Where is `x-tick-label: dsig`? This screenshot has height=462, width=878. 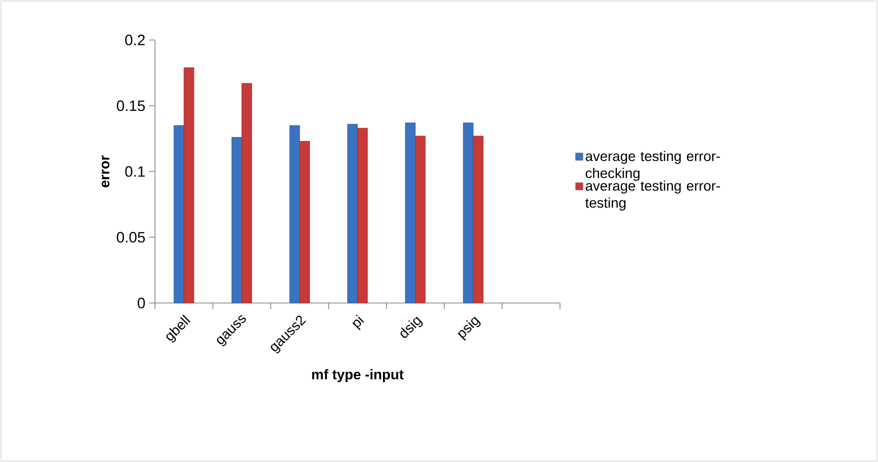 x-tick-label: dsig is located at coordinates (411, 327).